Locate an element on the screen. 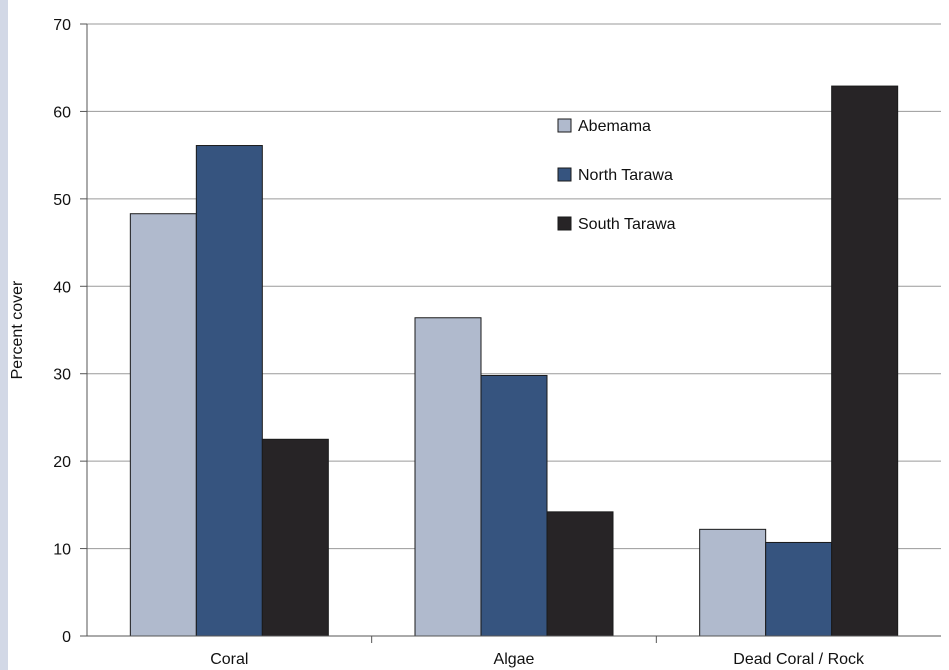 The height and width of the screenshot is (670, 949). legend-label: South Tarawa is located at coordinates (627, 224).